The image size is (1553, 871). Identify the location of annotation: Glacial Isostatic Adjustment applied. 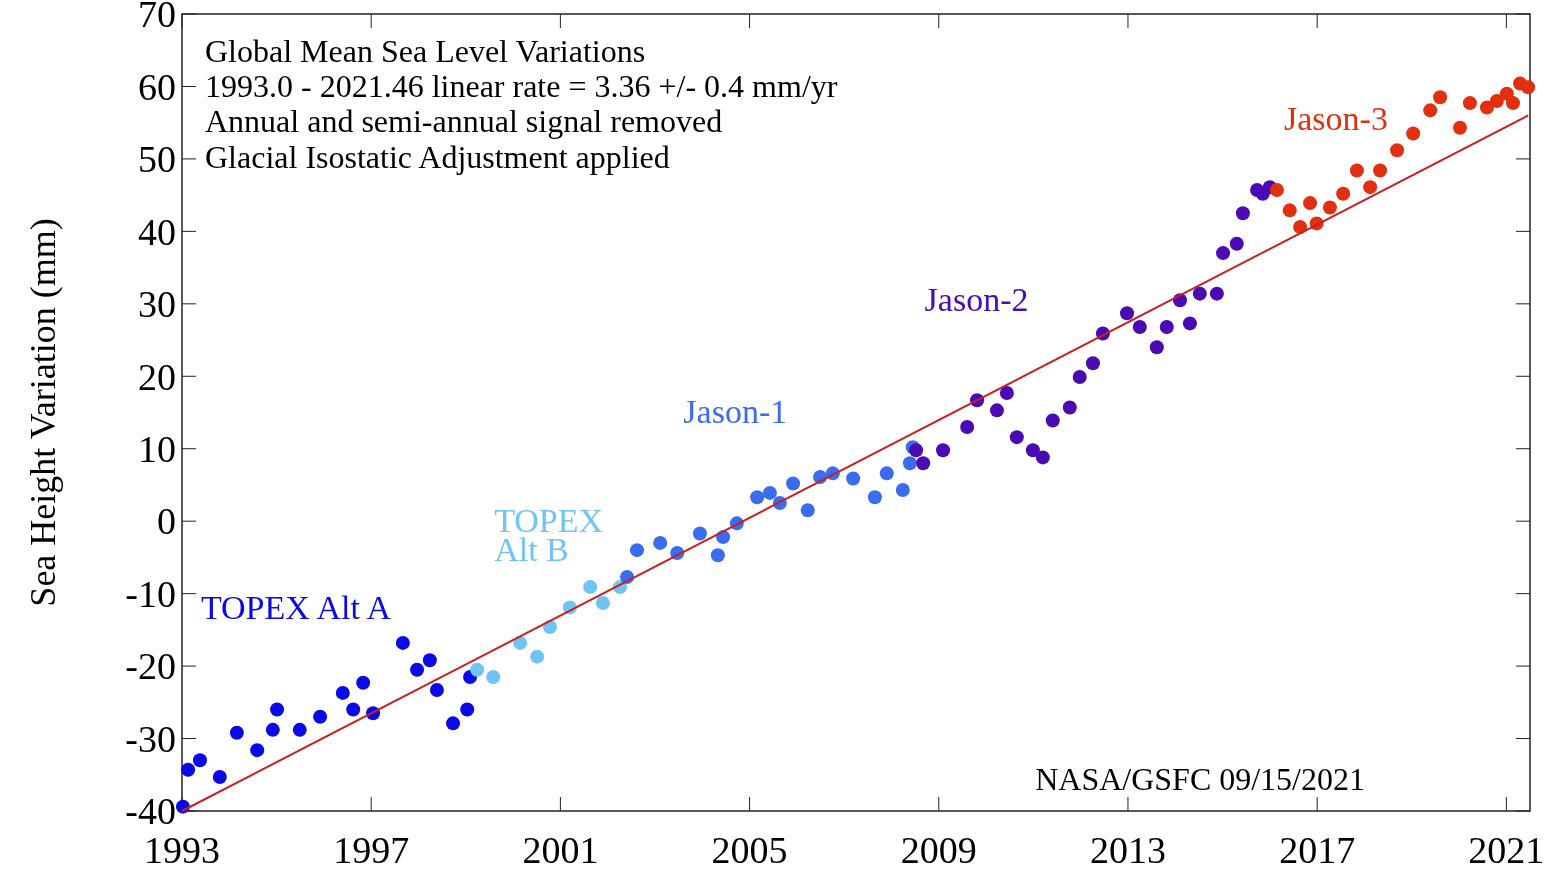
(437, 156).